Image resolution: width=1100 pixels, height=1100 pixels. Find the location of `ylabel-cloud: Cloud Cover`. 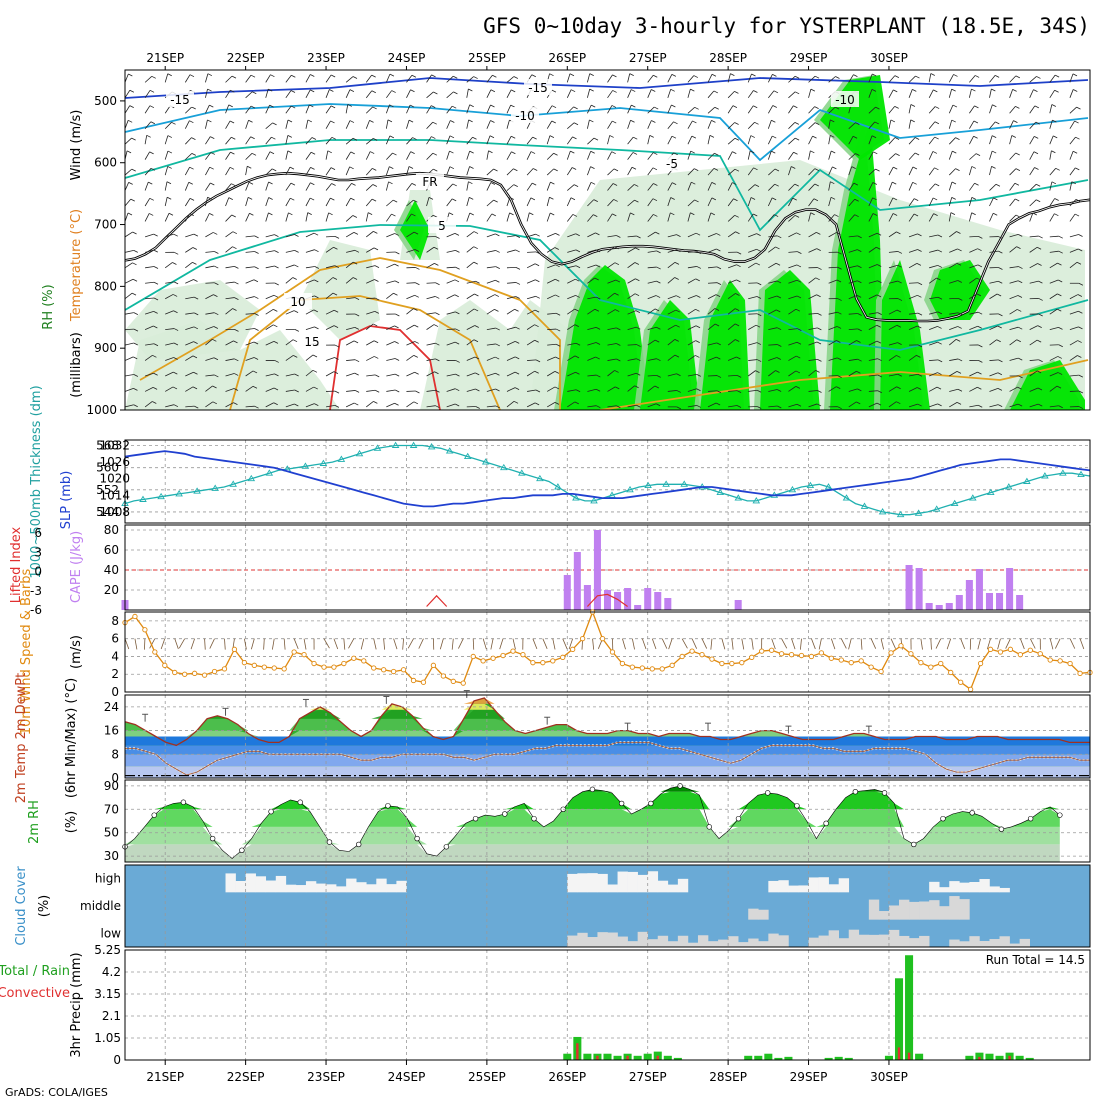

ylabel-cloud: Cloud Cover is located at coordinates (21, 906).